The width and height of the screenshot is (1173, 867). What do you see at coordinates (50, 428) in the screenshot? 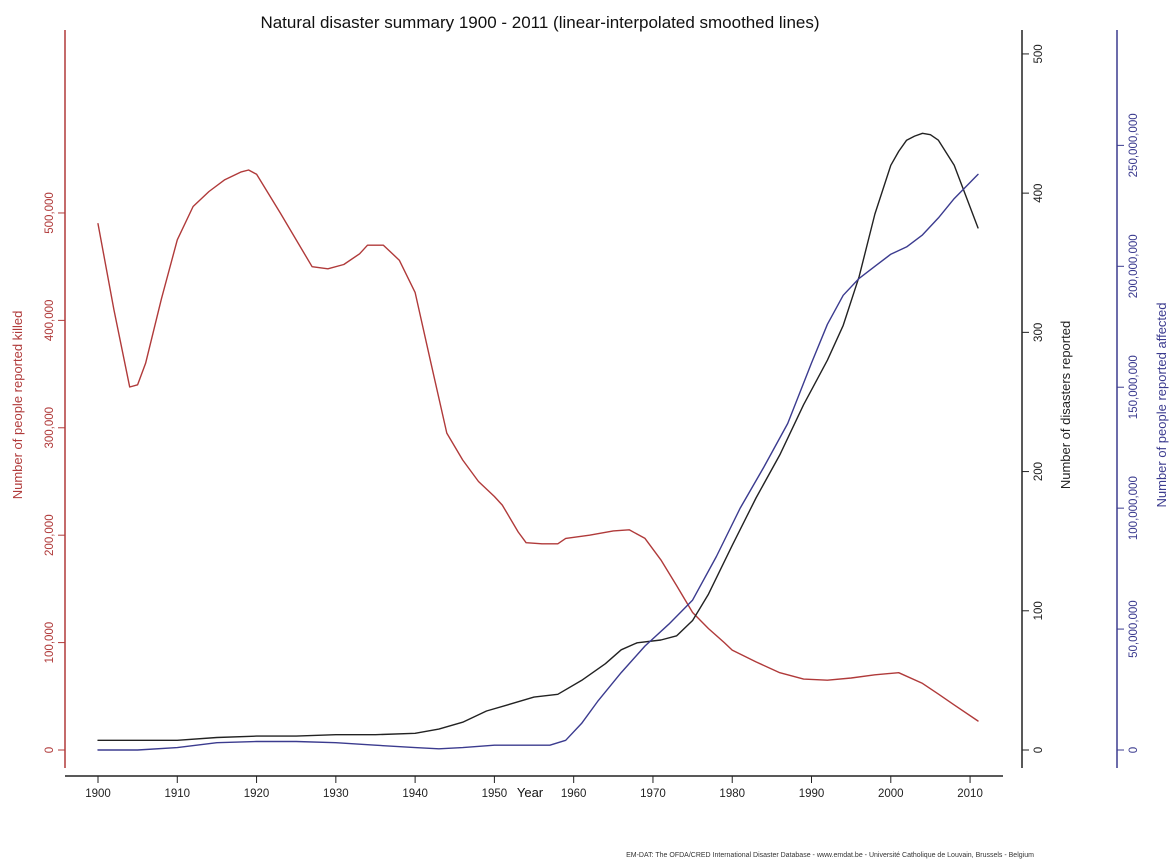
I see `left-tick-label: 300,000` at bounding box center [50, 428].